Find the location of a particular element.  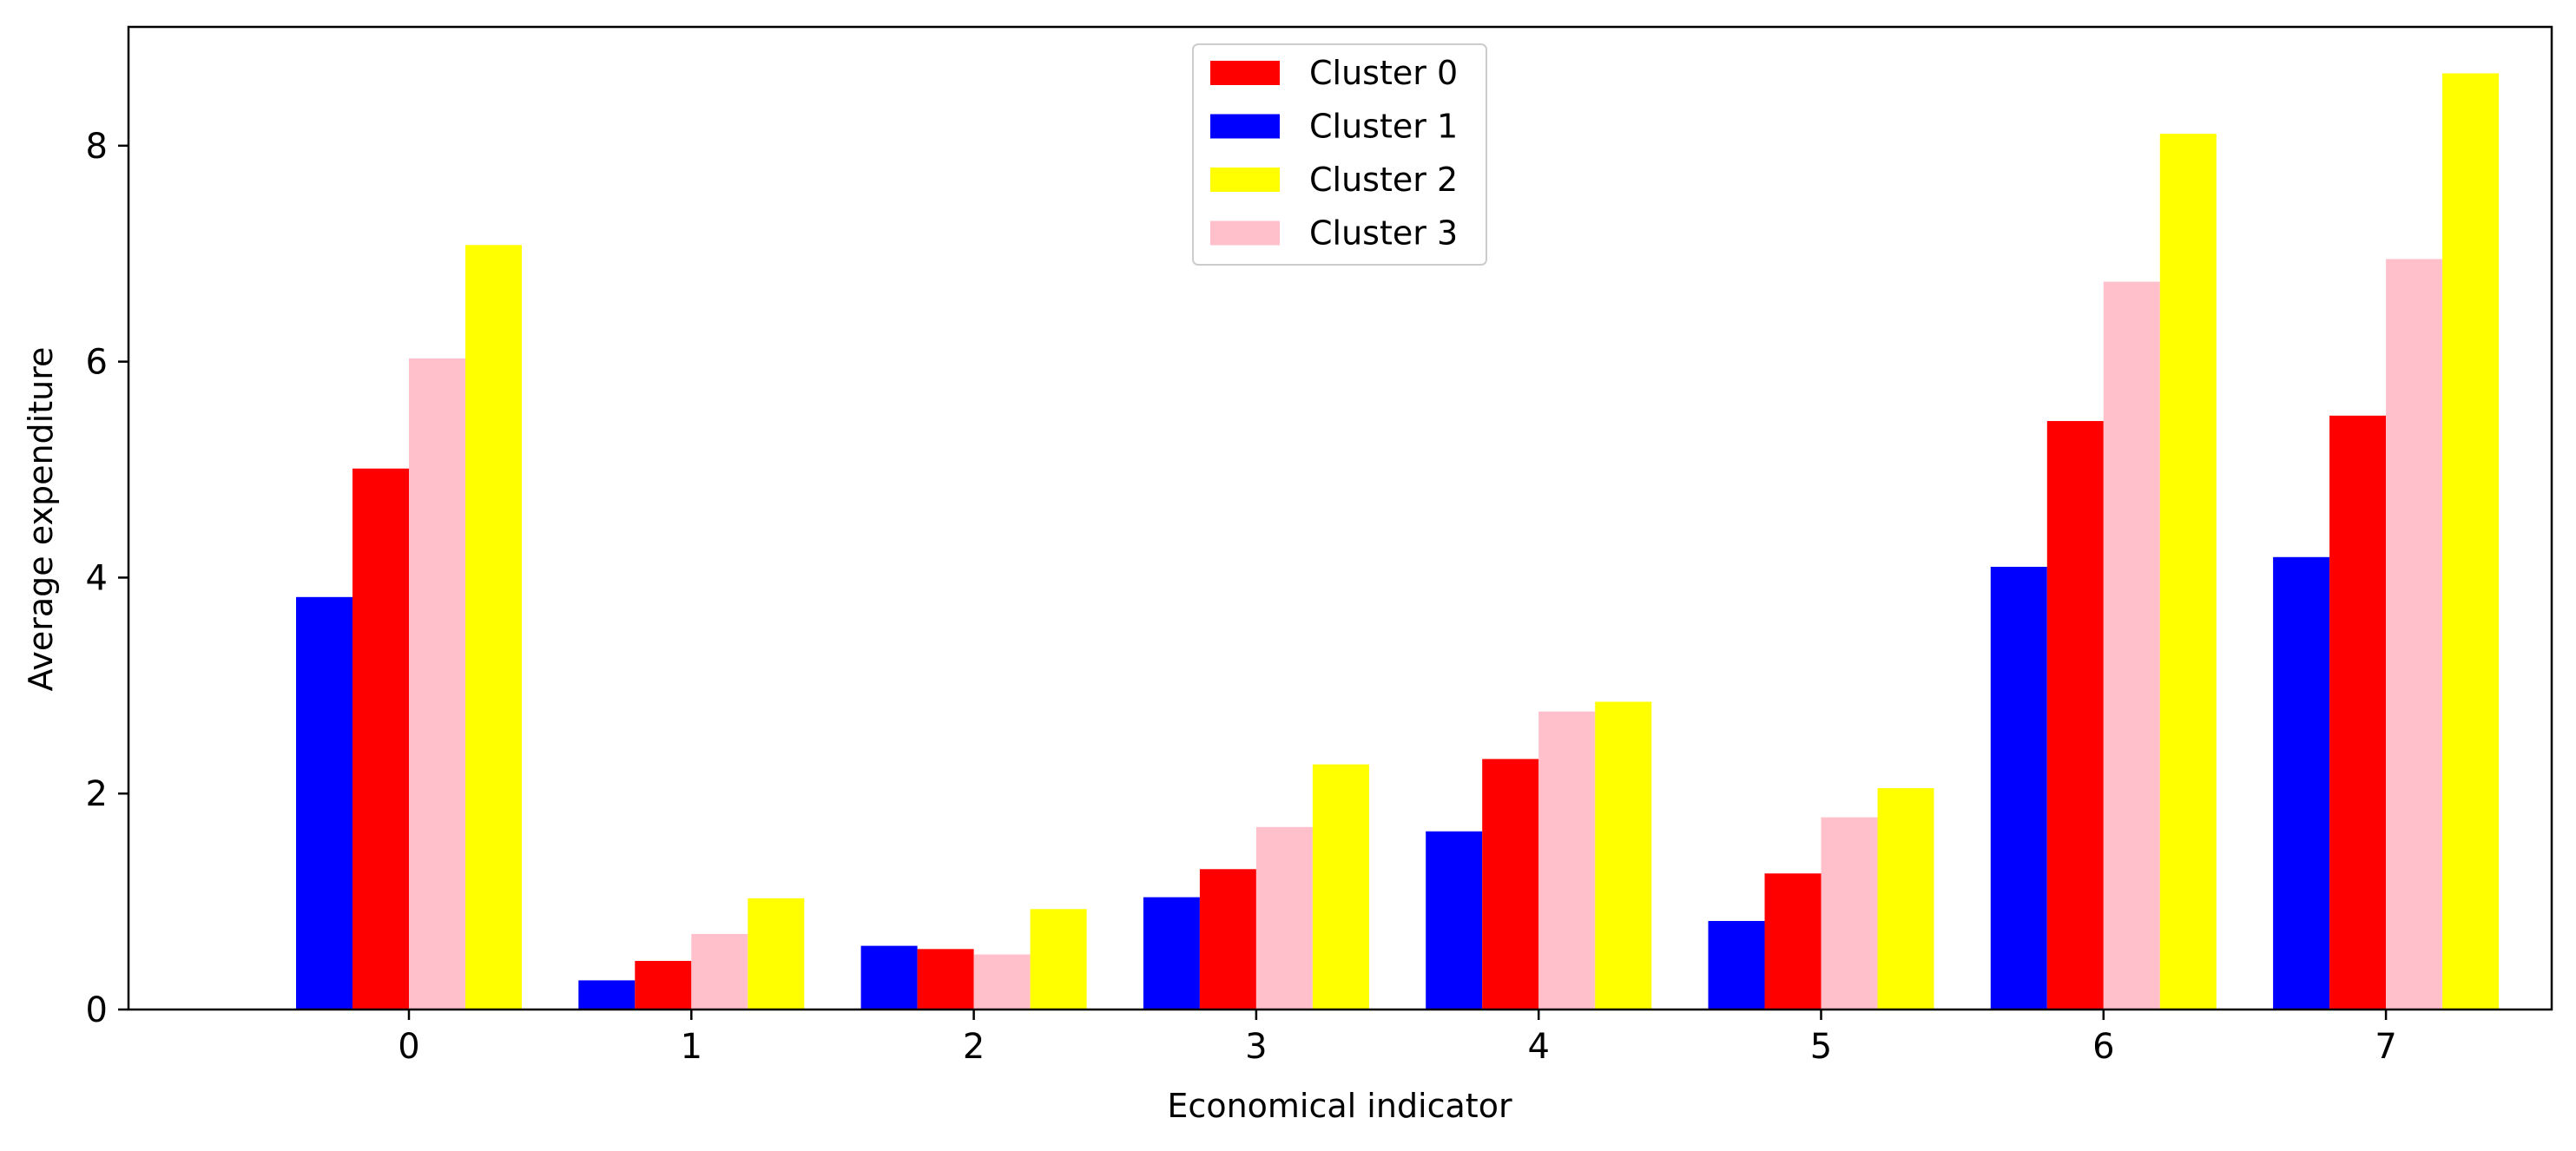

legend-label-cluster-1: Cluster 1 is located at coordinates (1383, 127).